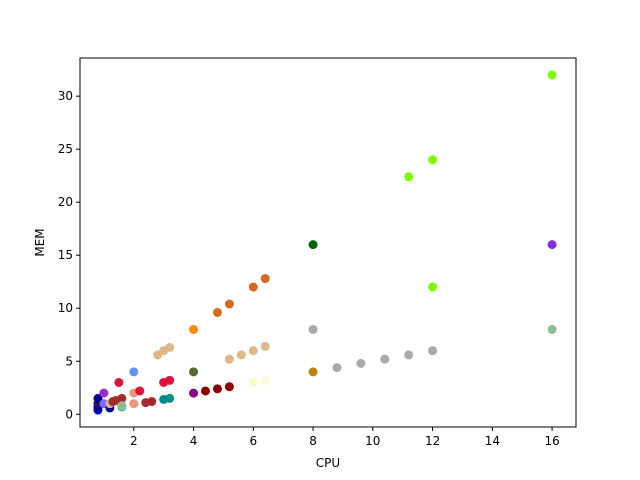 This screenshot has height=480, width=640. Describe the element at coordinates (65, 202) in the screenshot. I see `y-tick-label: 20` at that location.